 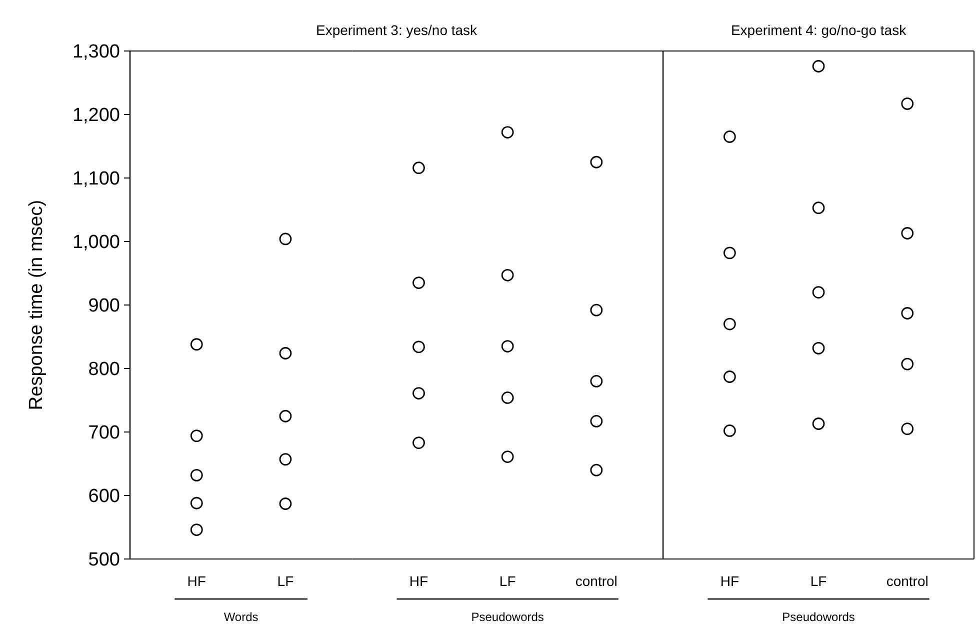 What do you see at coordinates (36, 305) in the screenshot?
I see `y-axis-title: Response time (in msec)` at bounding box center [36, 305].